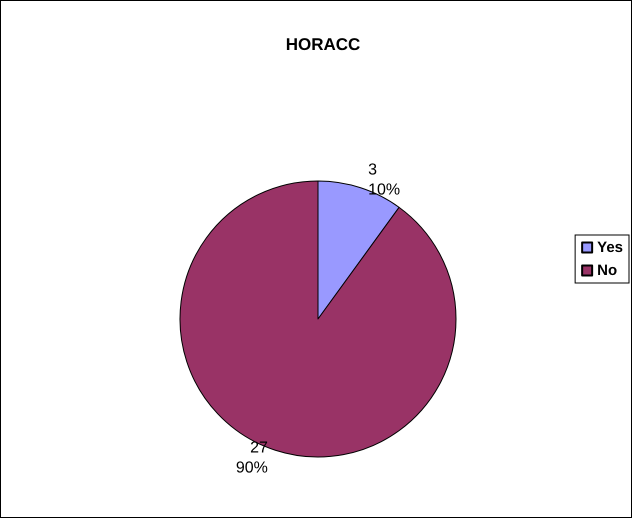 This screenshot has width=632, height=518. What do you see at coordinates (323, 44) in the screenshot?
I see `chart-title: HORACC` at bounding box center [323, 44].